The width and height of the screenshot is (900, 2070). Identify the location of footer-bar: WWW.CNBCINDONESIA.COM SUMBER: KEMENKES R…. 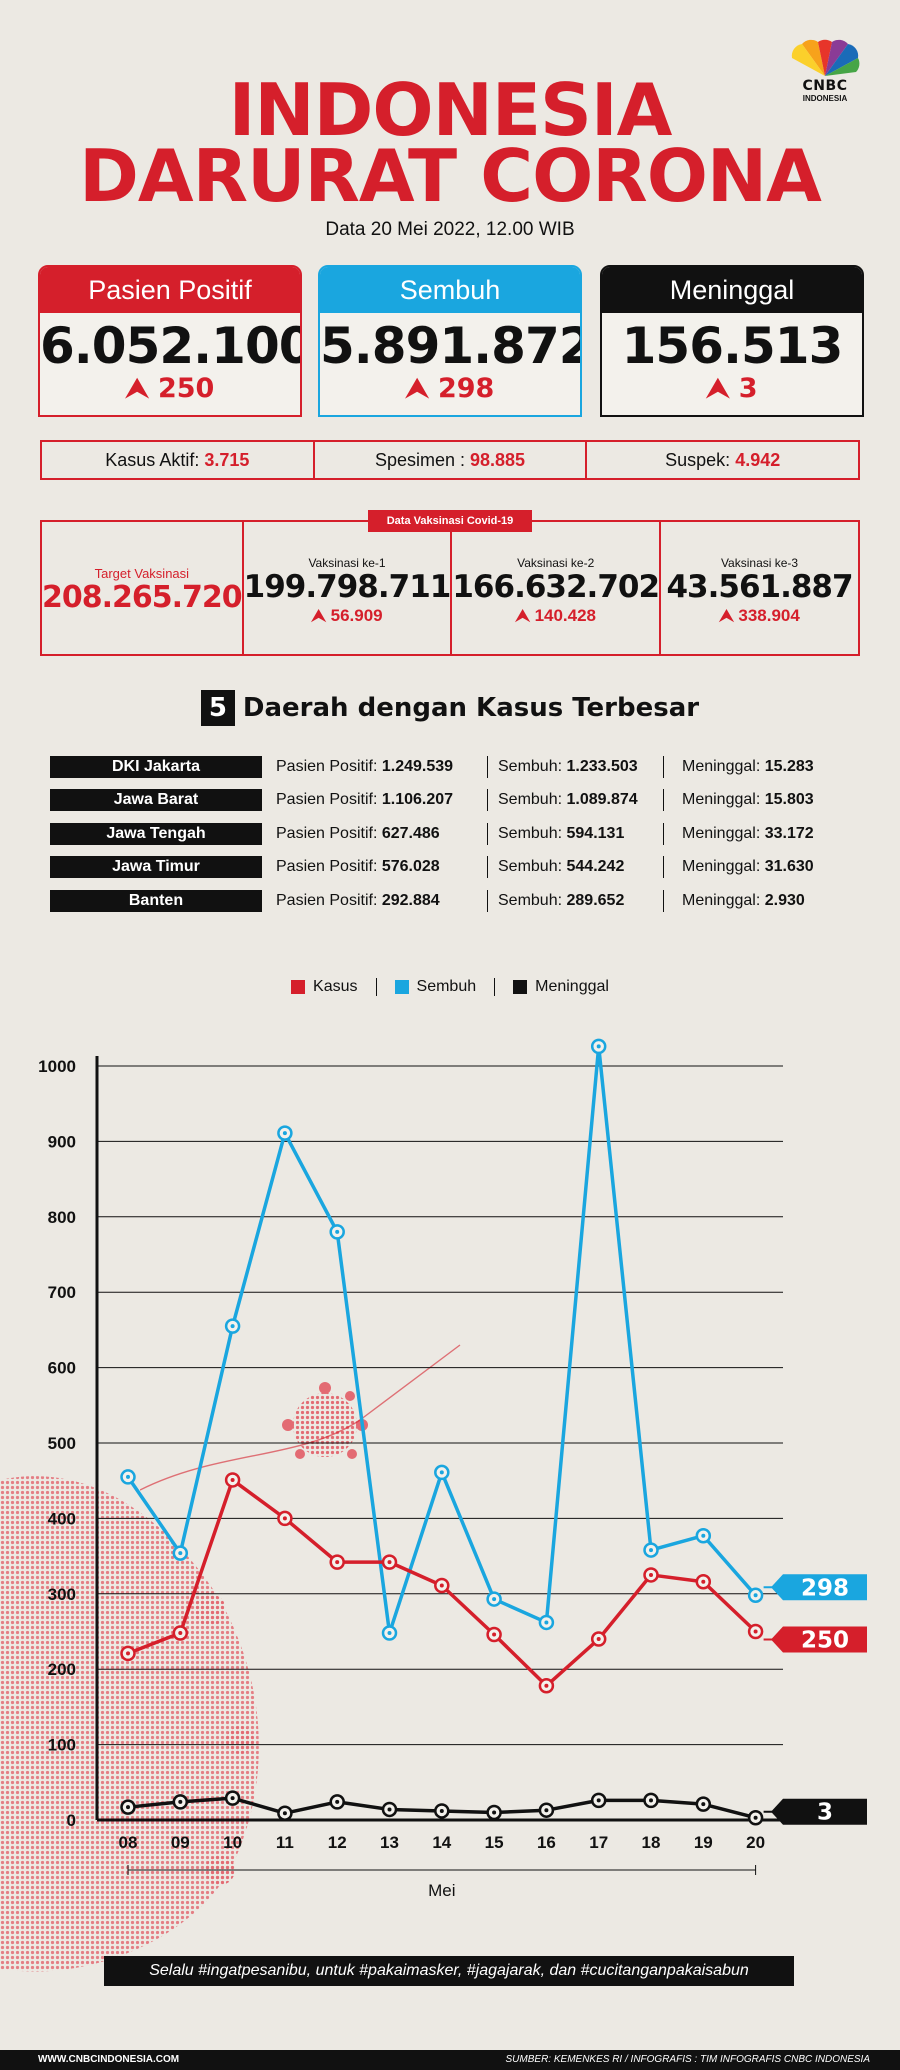
(450, 2060).